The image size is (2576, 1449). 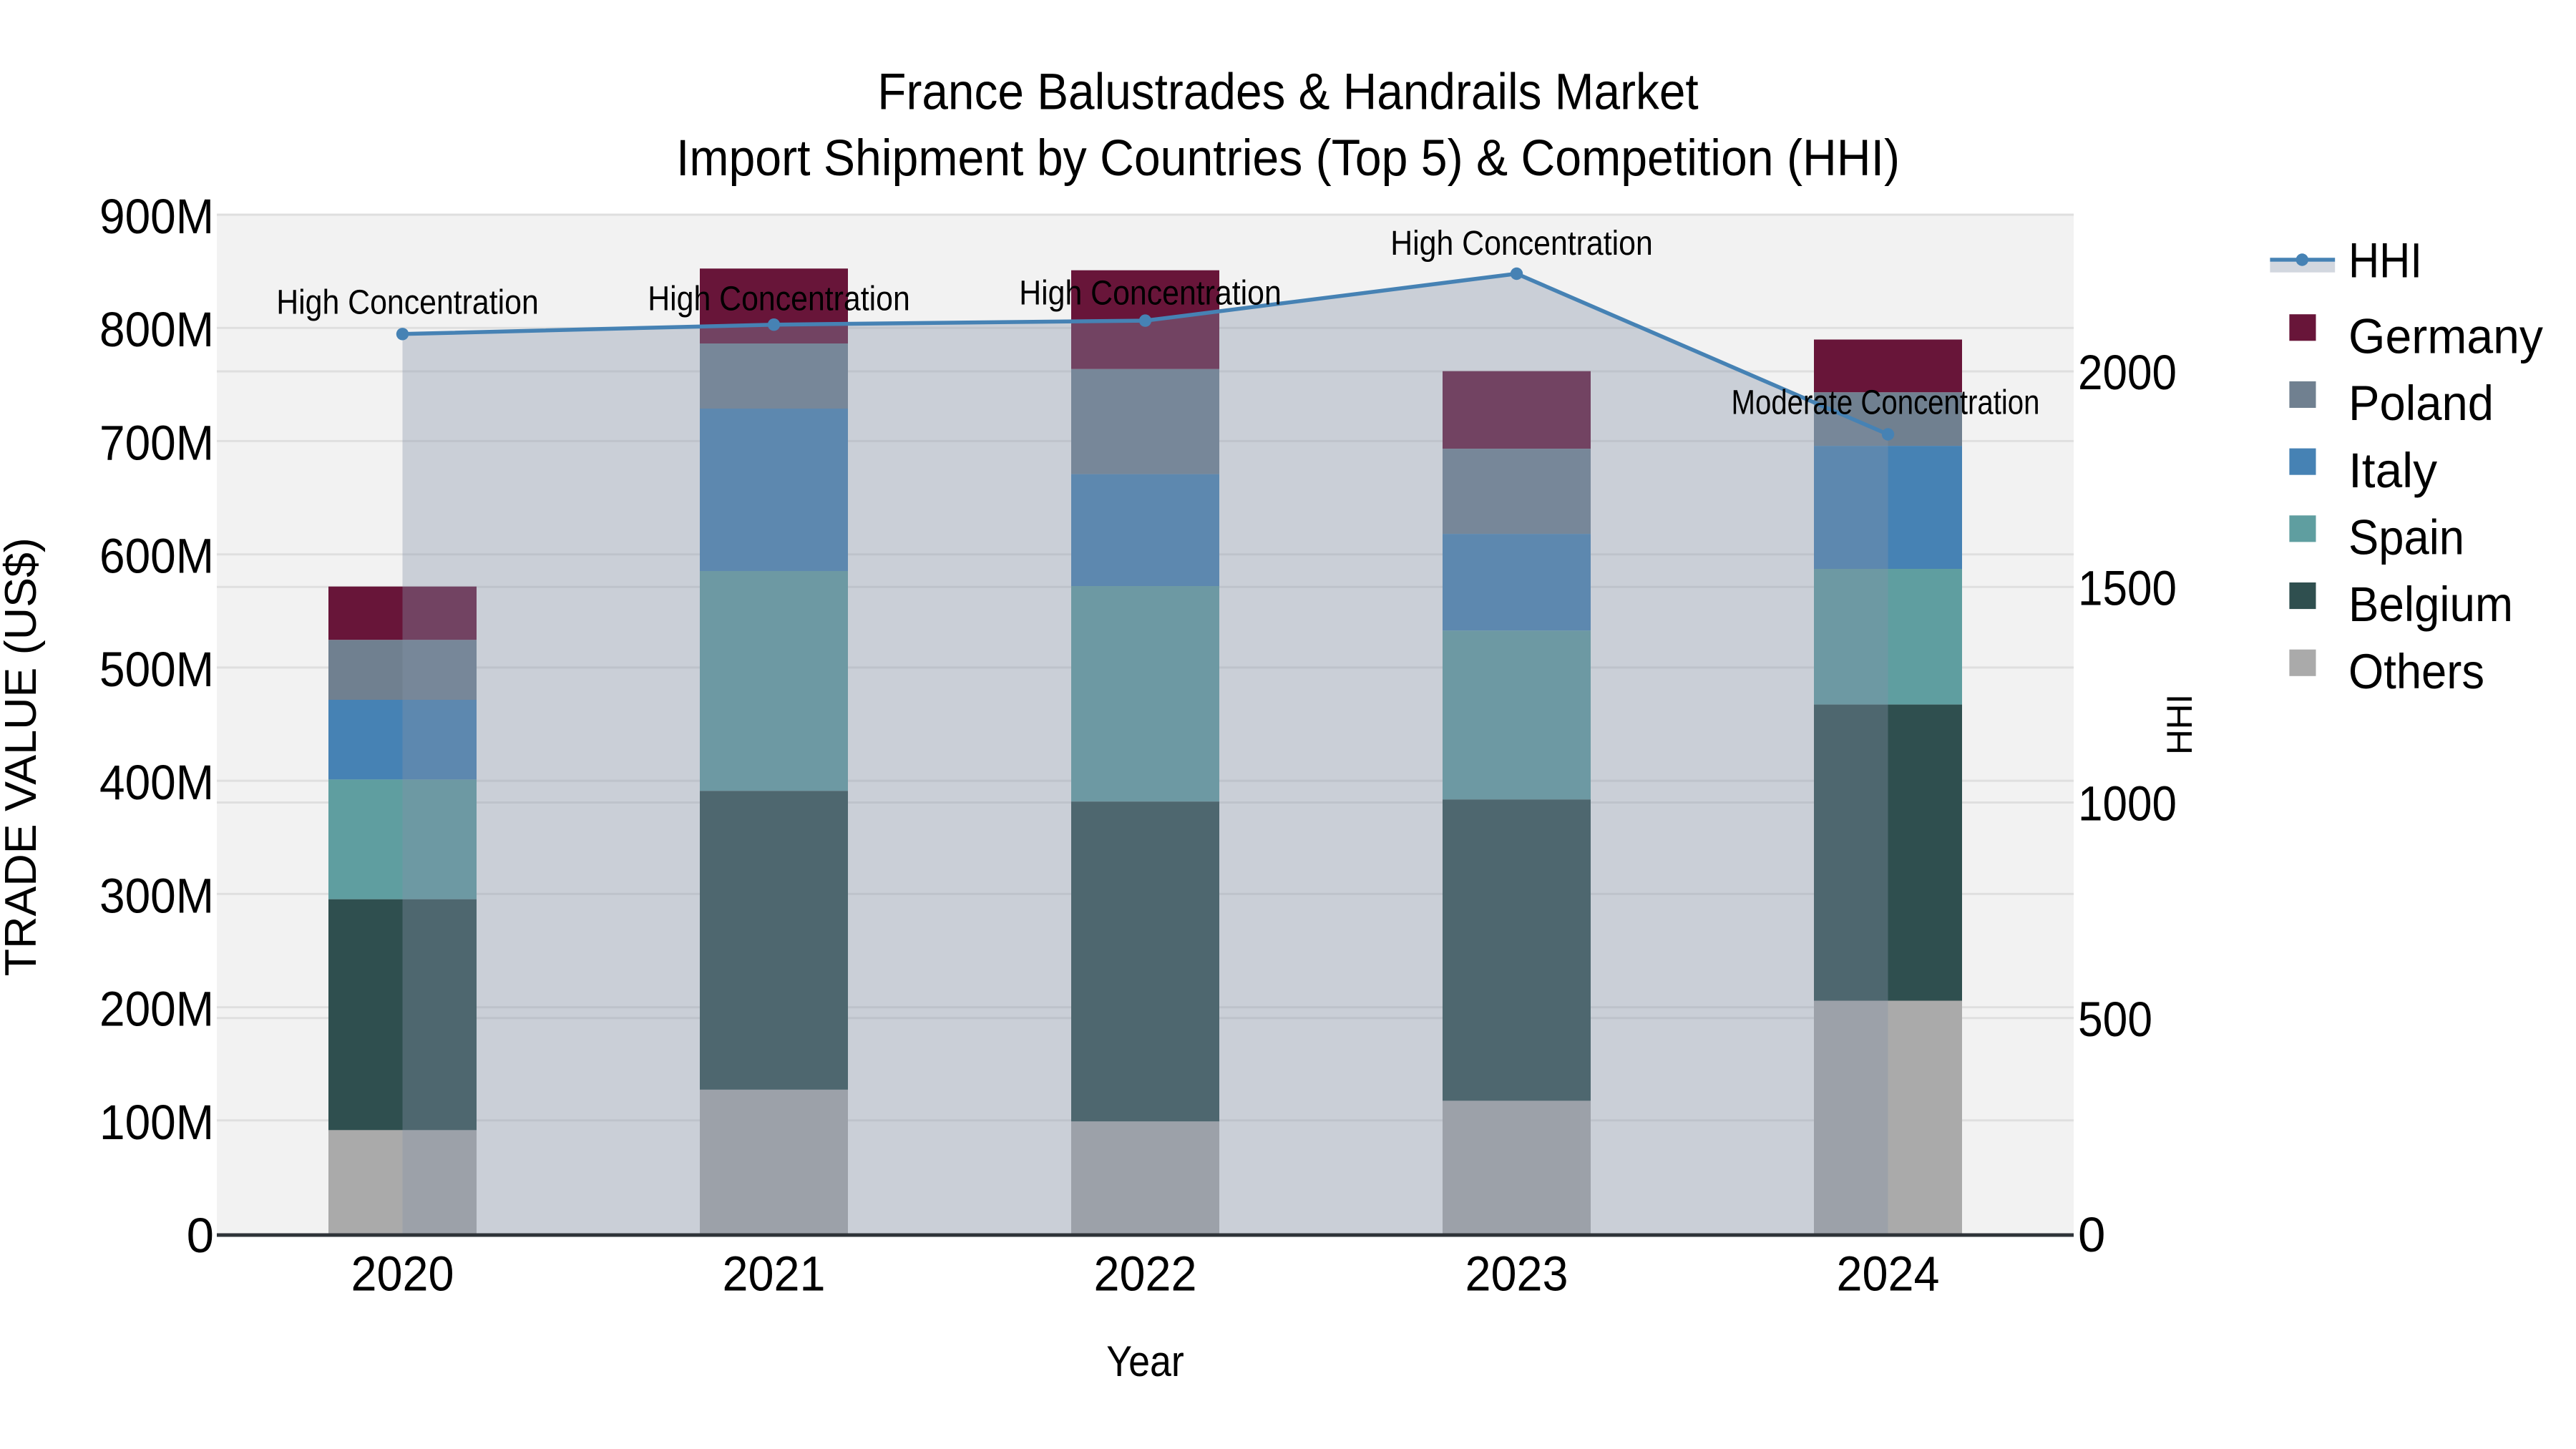 I want to click on svg-text: 200M, so click(x=156, y=1009).